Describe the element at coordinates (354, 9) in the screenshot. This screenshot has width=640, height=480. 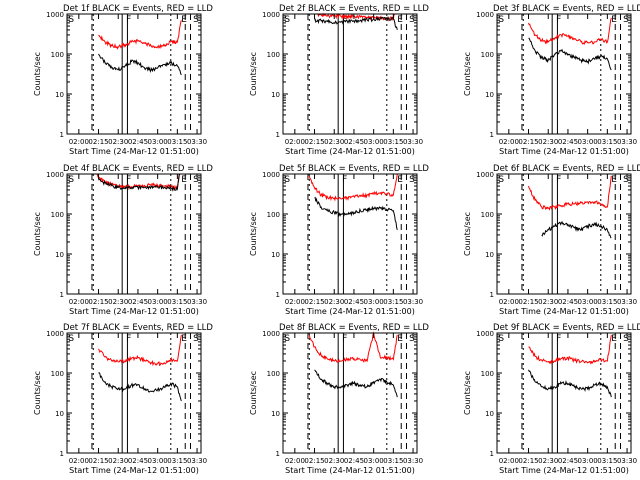
I see `panel-title: Det 2f BLACK = Events, RED = LLD` at that location.